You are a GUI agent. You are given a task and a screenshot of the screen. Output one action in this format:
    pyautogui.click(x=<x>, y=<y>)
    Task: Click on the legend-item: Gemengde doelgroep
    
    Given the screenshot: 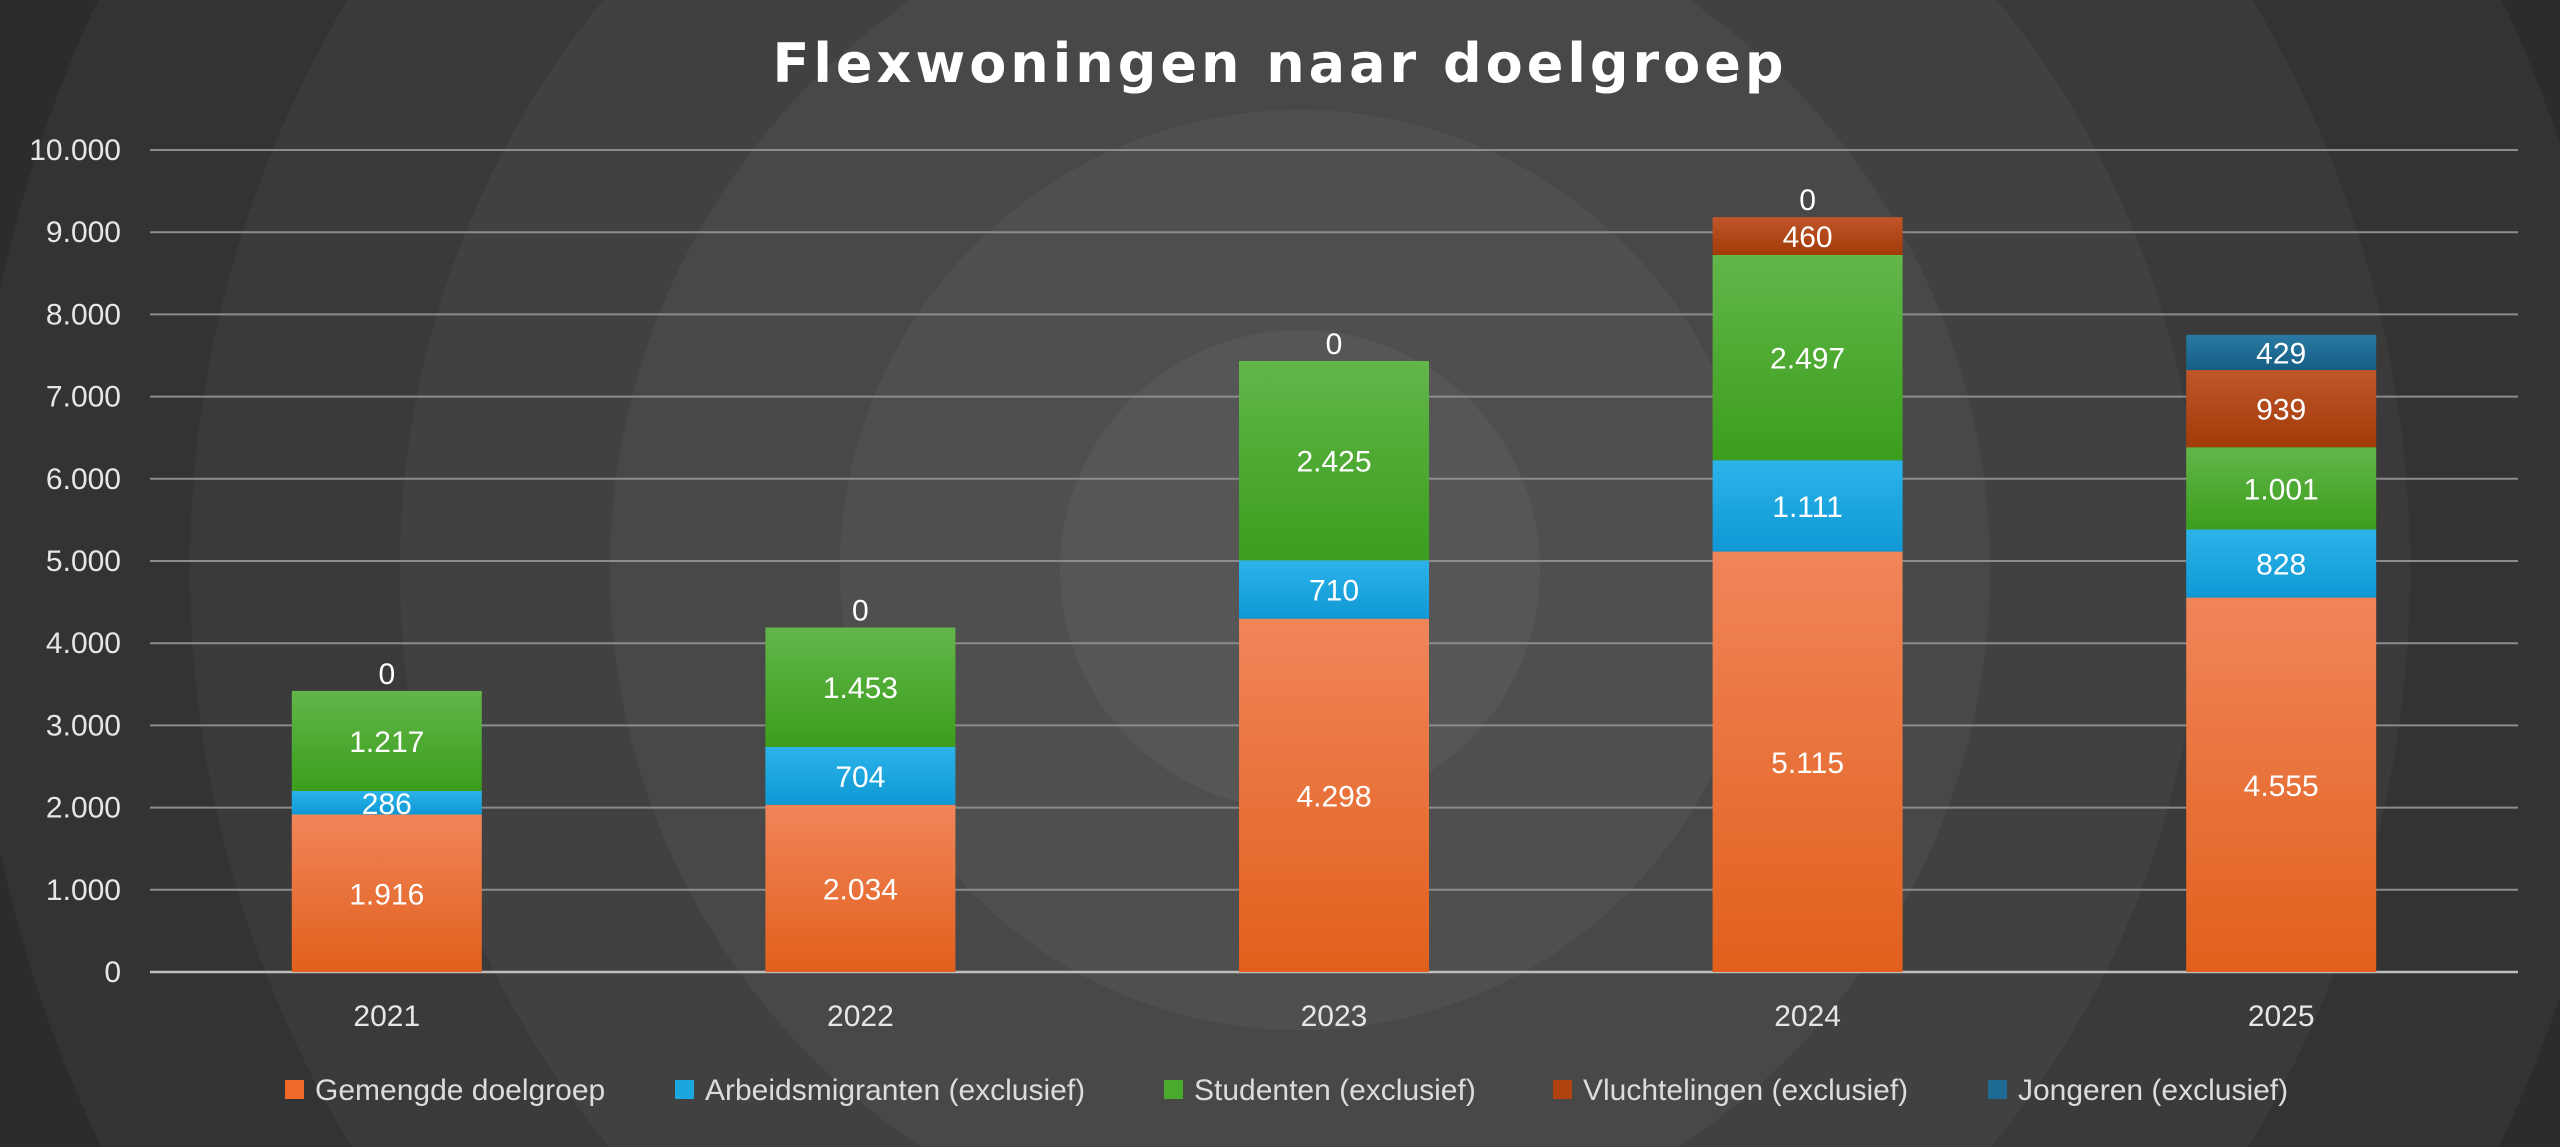 What is the action you would take?
    pyautogui.click(x=445, y=1090)
    